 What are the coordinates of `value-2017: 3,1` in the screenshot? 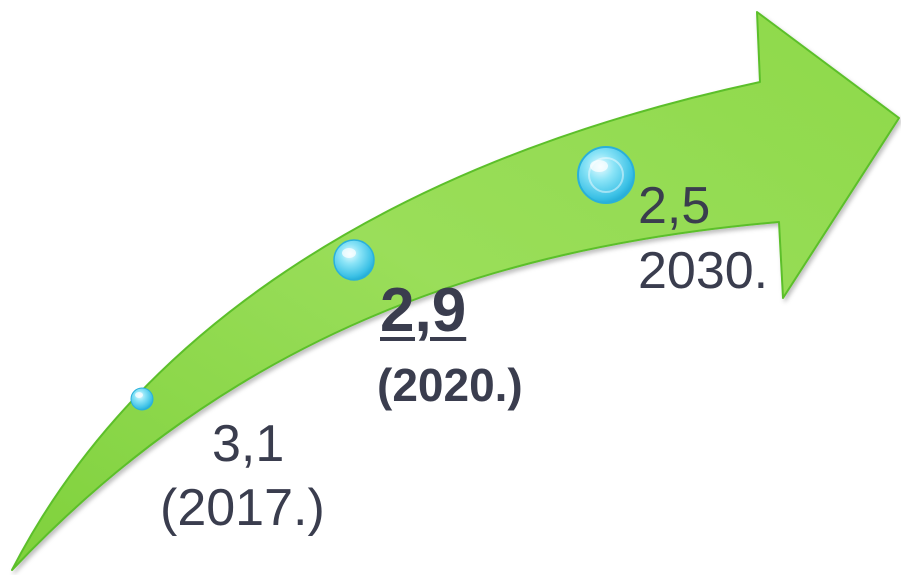 It's located at (248, 444).